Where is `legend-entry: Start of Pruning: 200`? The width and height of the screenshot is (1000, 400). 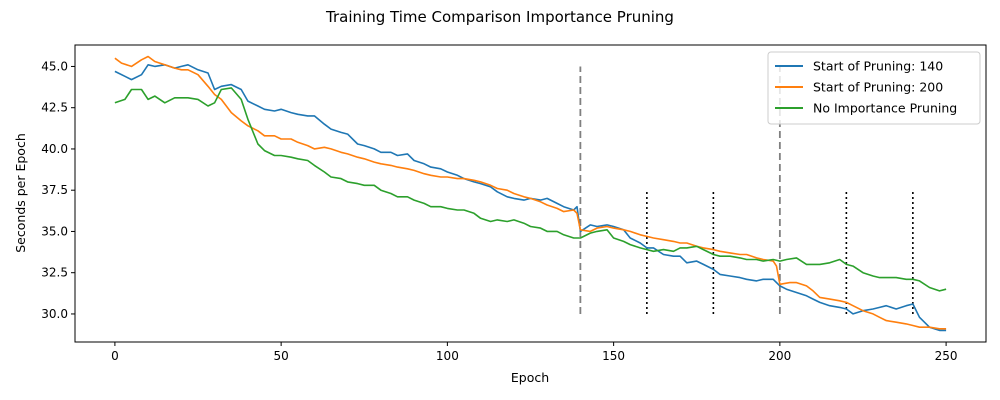
legend-entry: Start of Pruning: 200 is located at coordinates (878, 87).